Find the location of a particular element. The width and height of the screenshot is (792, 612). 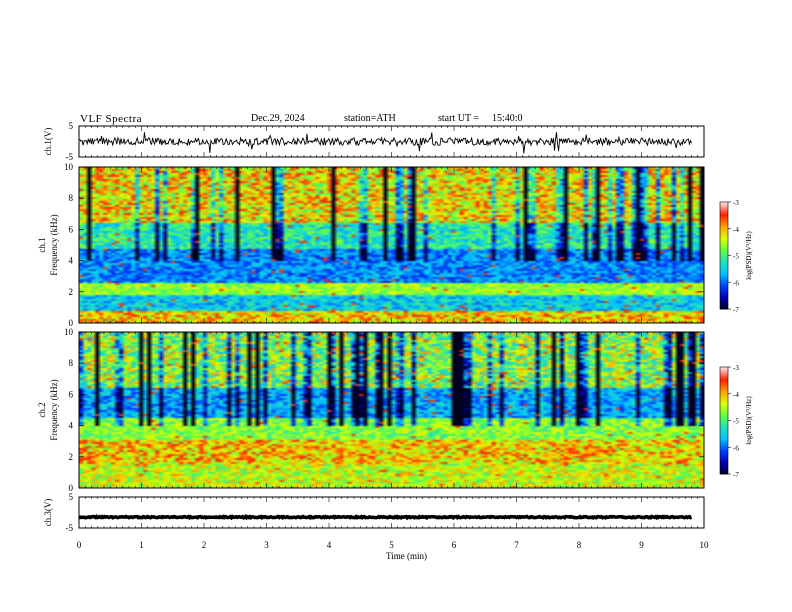

date-label: Dec.29, 2024 is located at coordinates (278, 118).